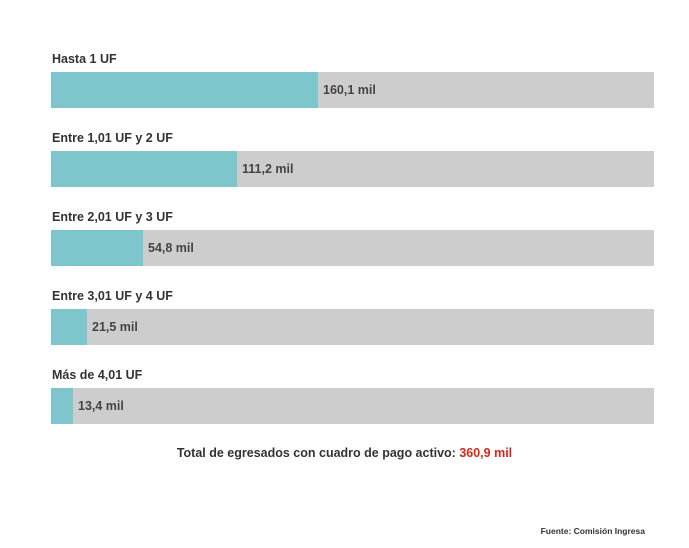  What do you see at coordinates (352, 406) in the screenshot?
I see `bar-track: 13,4 mil` at bounding box center [352, 406].